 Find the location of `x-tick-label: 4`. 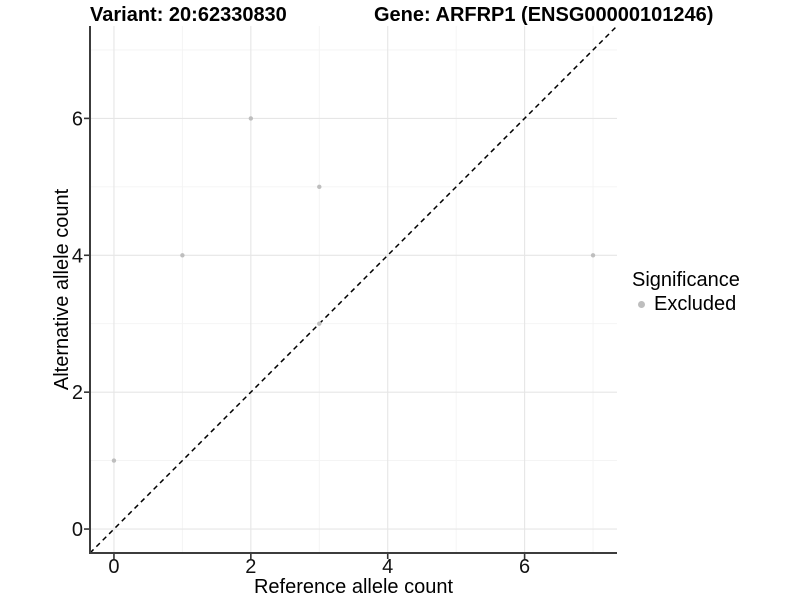

x-tick-label: 4 is located at coordinates (387, 567).